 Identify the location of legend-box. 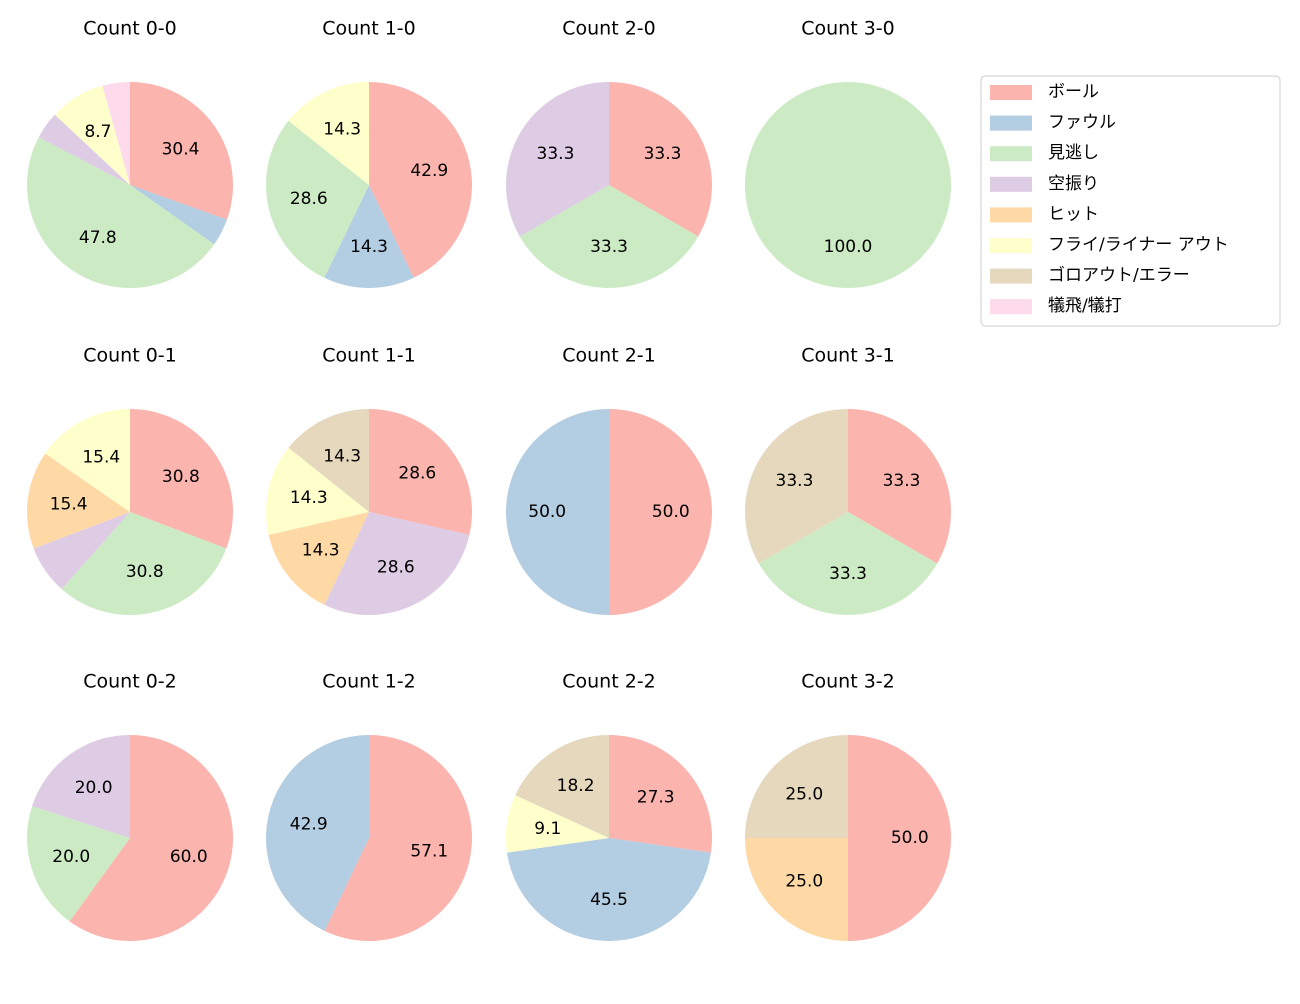
(1130, 201).